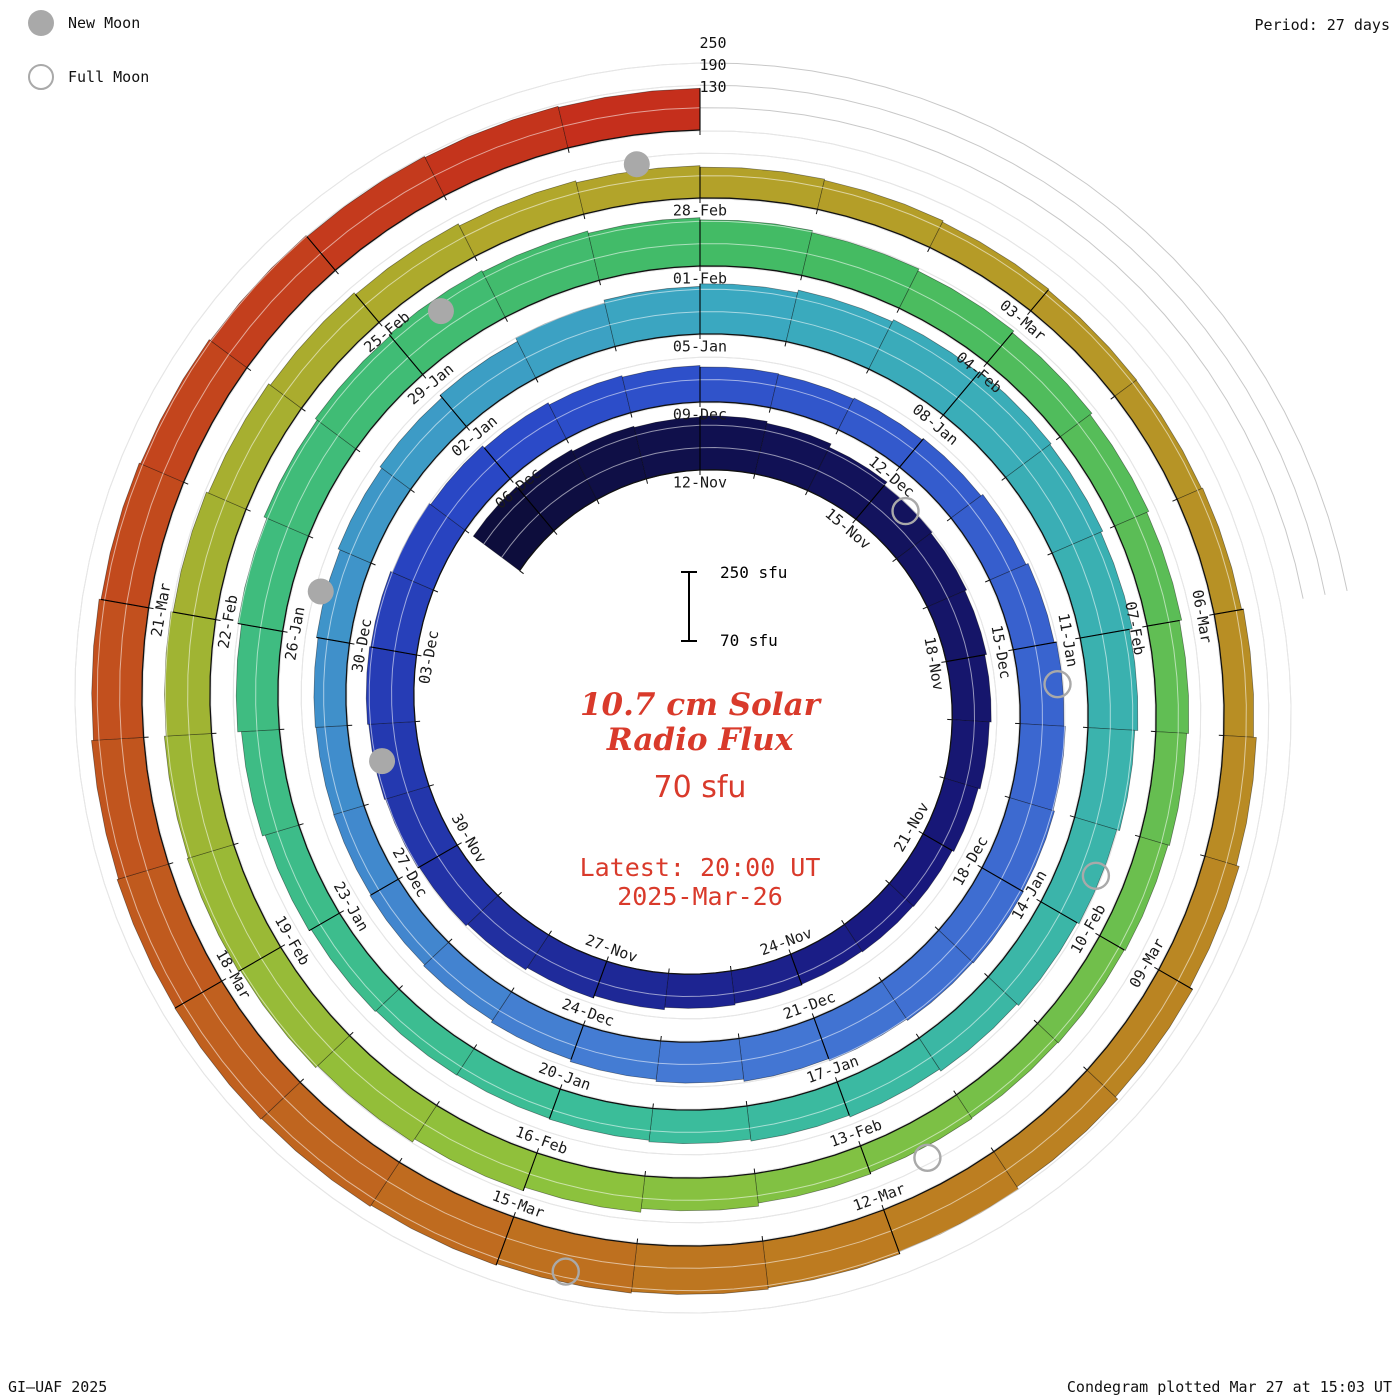 The height and width of the screenshot is (1400, 1400). I want to click on date-label: 09-Dec, so click(700, 415).